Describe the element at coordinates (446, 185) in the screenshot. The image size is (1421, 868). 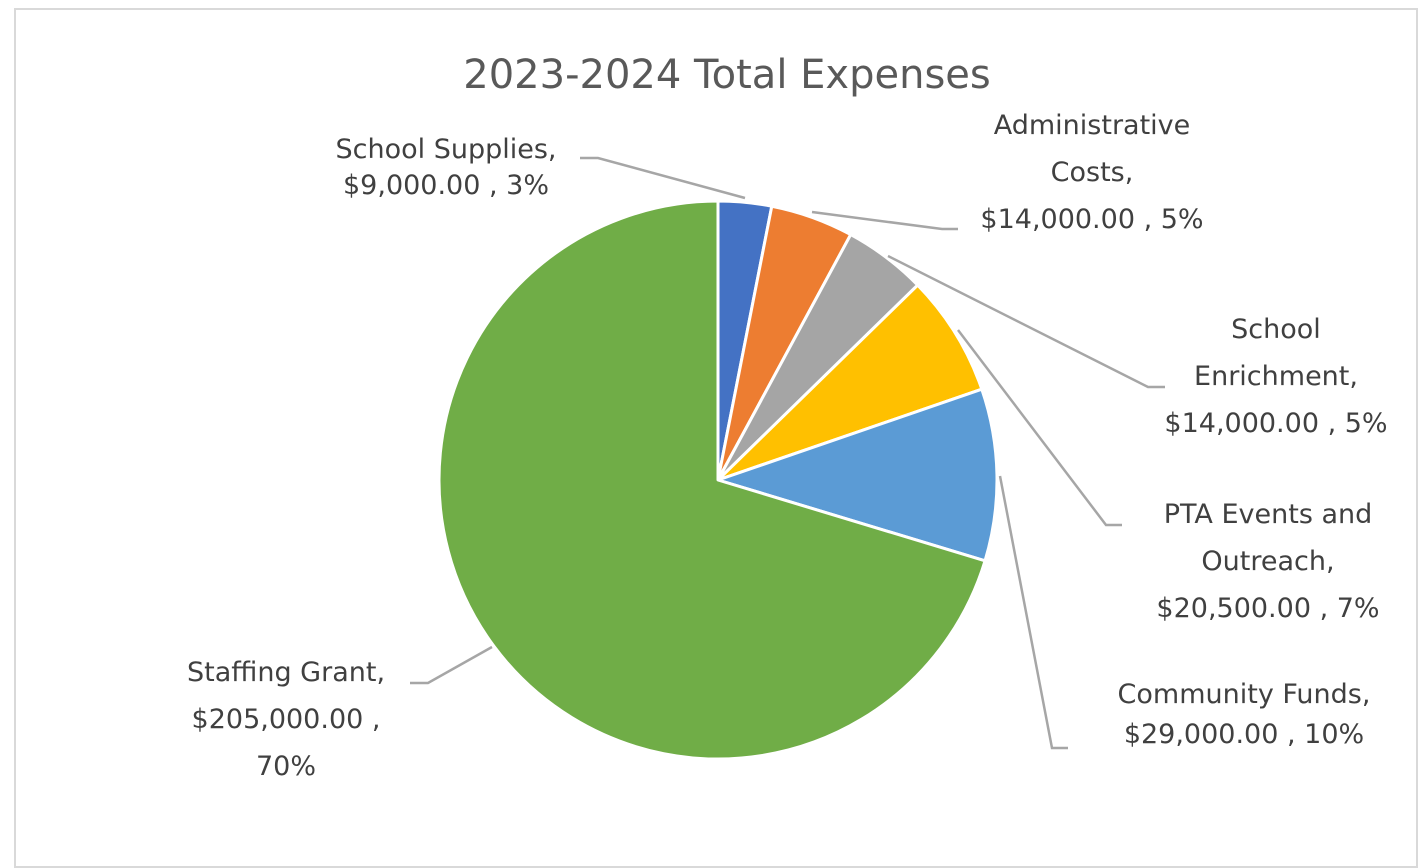
I see `data-label-line: $9,000.00 , 3%` at that location.